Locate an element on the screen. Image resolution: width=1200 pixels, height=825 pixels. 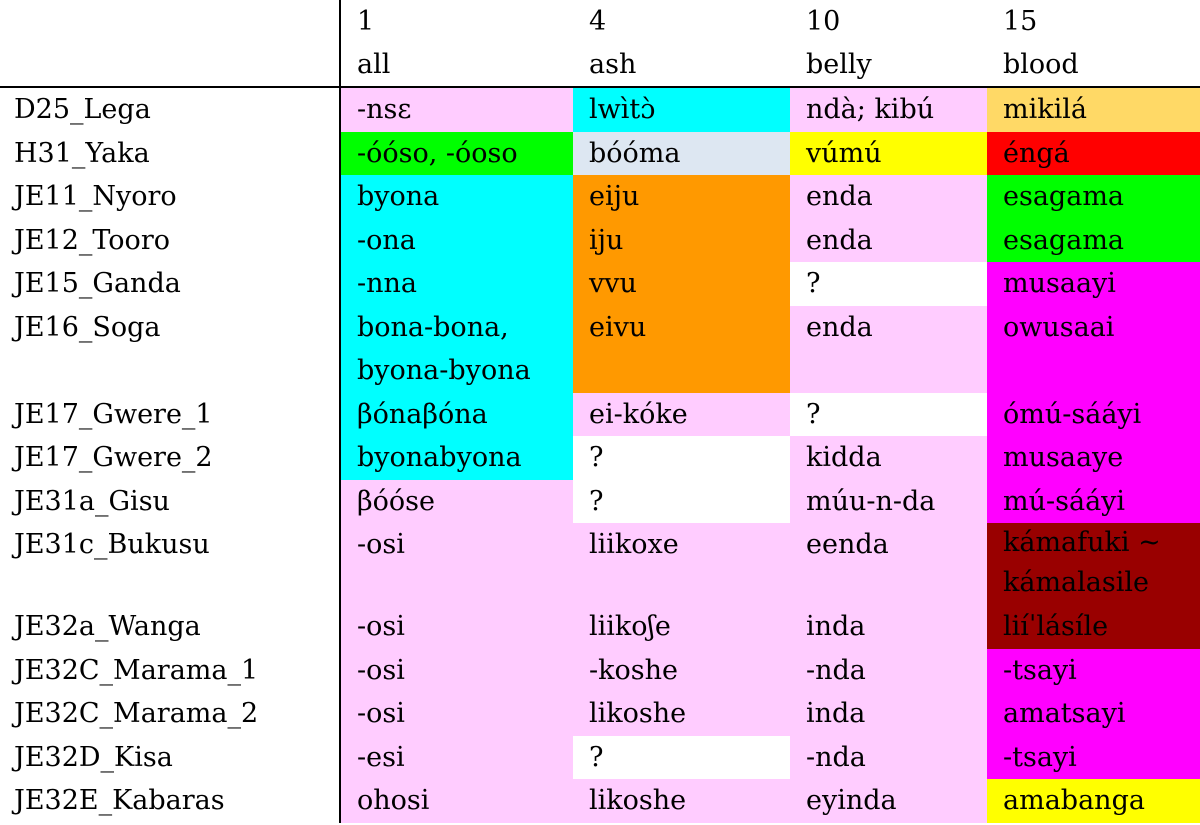
language-cell: JE32a_Wanga is located at coordinates (170, 627).